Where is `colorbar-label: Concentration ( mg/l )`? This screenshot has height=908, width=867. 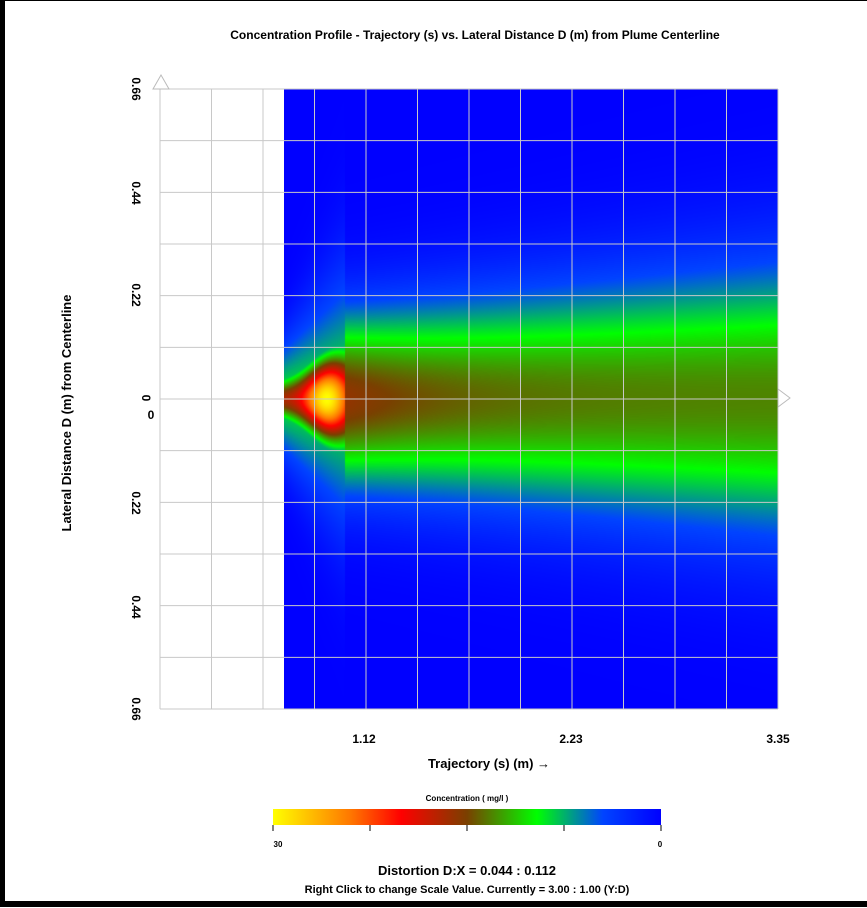 colorbar-label: Concentration ( mg/l ) is located at coordinates (467, 798).